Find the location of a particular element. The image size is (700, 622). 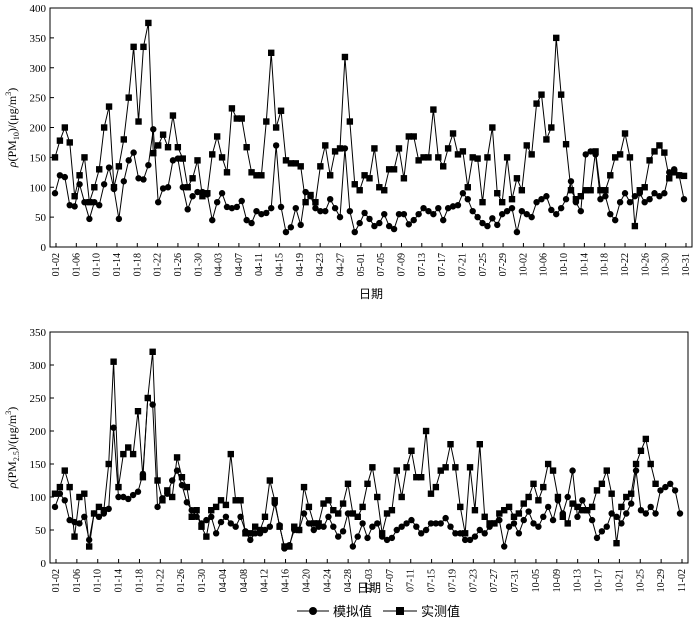

pm25-x-tick-label: 07-19 is located at coordinates (452, 580).